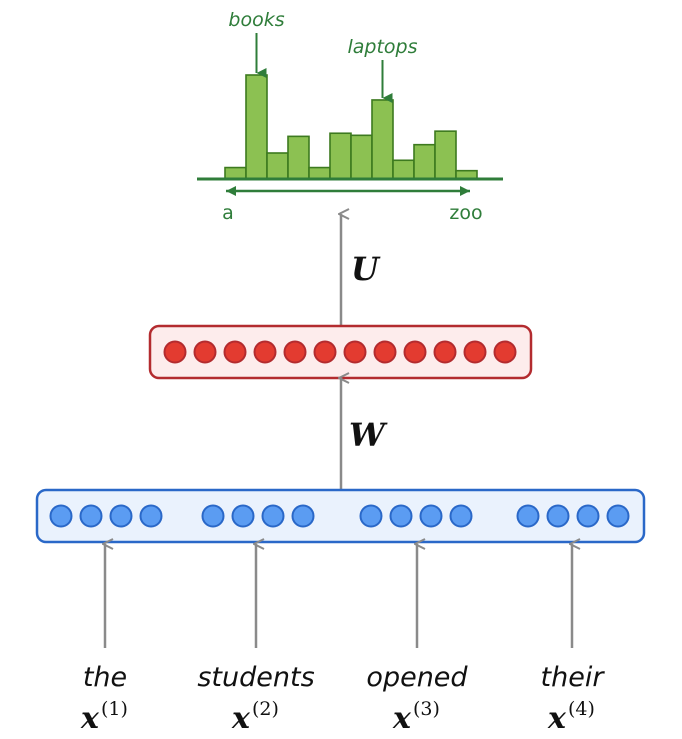  Describe the element at coordinates (323, 56) in the screenshot. I see `histogram-annotations: books laptops` at that location.